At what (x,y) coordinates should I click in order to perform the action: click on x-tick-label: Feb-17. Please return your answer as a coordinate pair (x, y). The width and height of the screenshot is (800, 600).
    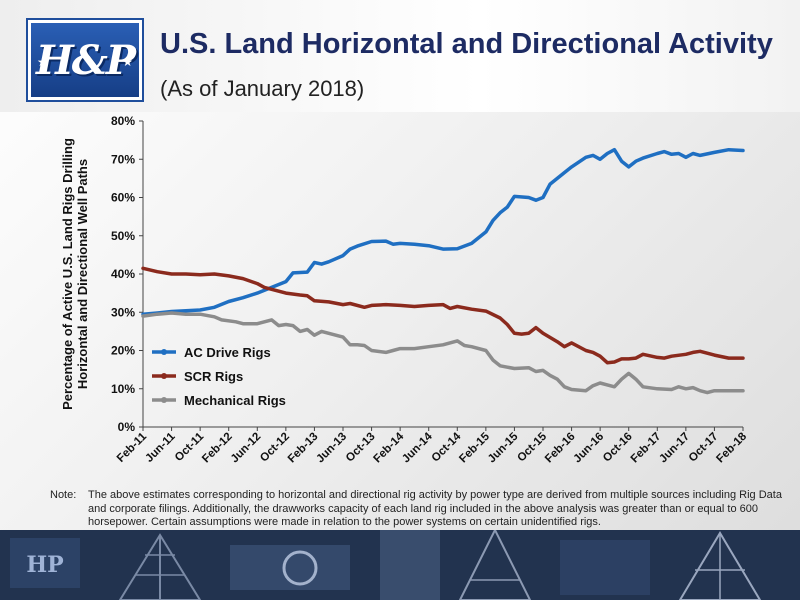
    Looking at the image, I should click on (646, 448).